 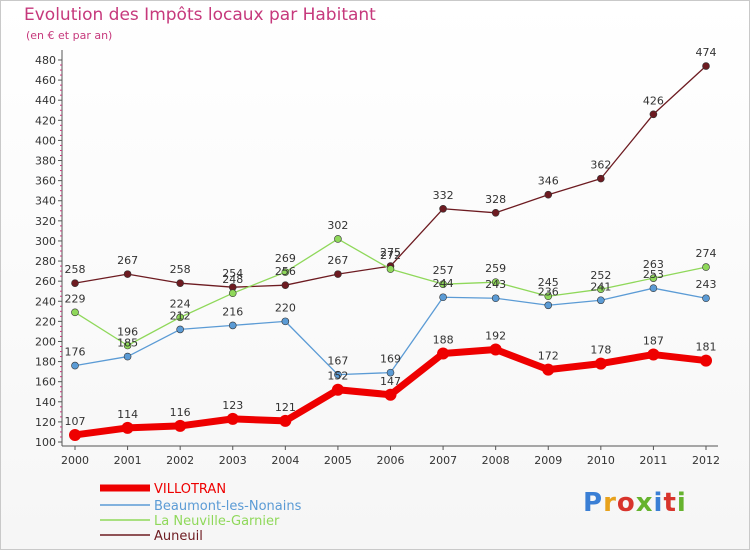 I want to click on y-tick-label: 100, so click(x=45, y=442).